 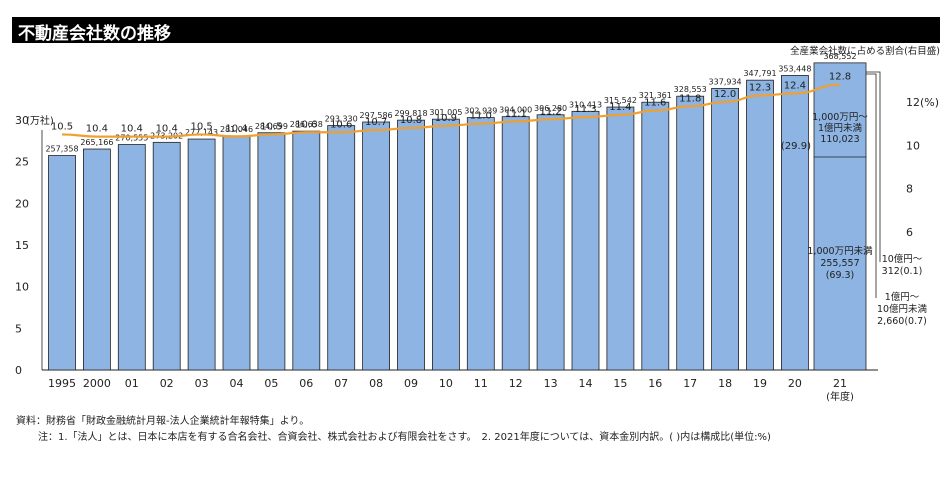 I want to click on x-tick-label: 10, so click(x=446, y=383).